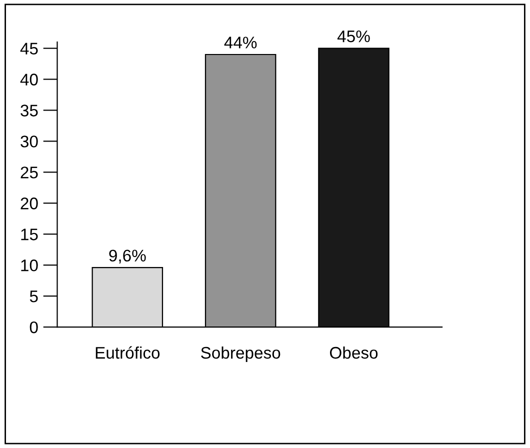 The width and height of the screenshot is (530, 448). Describe the element at coordinates (240, 354) in the screenshot. I see `x-tick-label: Sobrepeso` at that location.